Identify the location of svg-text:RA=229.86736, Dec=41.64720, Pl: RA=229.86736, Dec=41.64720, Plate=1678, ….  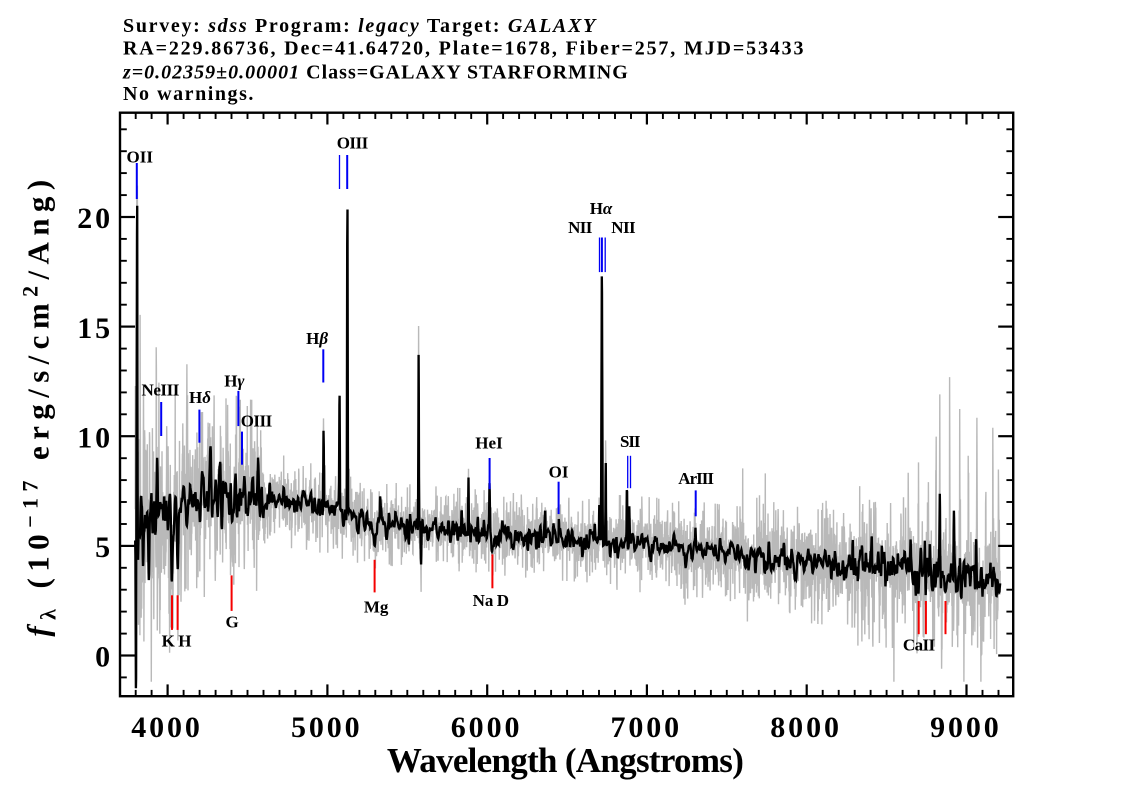
(464, 49).